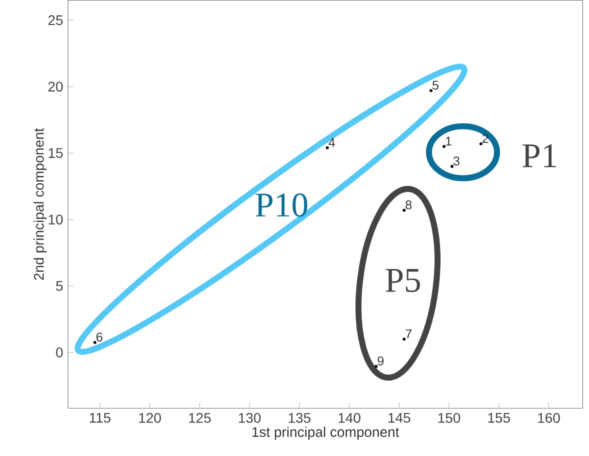 The width and height of the screenshot is (589, 456). I want to click on annotation: P10, so click(282, 205).